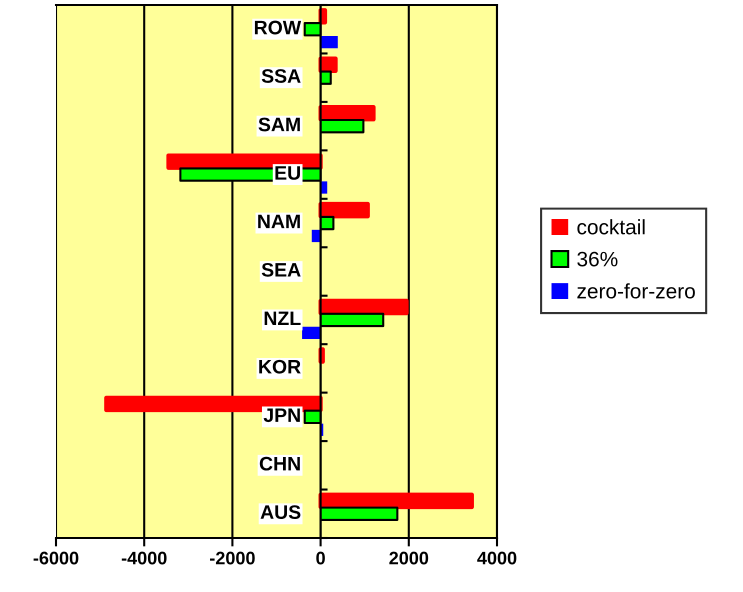 The image size is (743, 592). Describe the element at coordinates (232, 558) in the screenshot. I see `x-tick-label: -2000` at that location.